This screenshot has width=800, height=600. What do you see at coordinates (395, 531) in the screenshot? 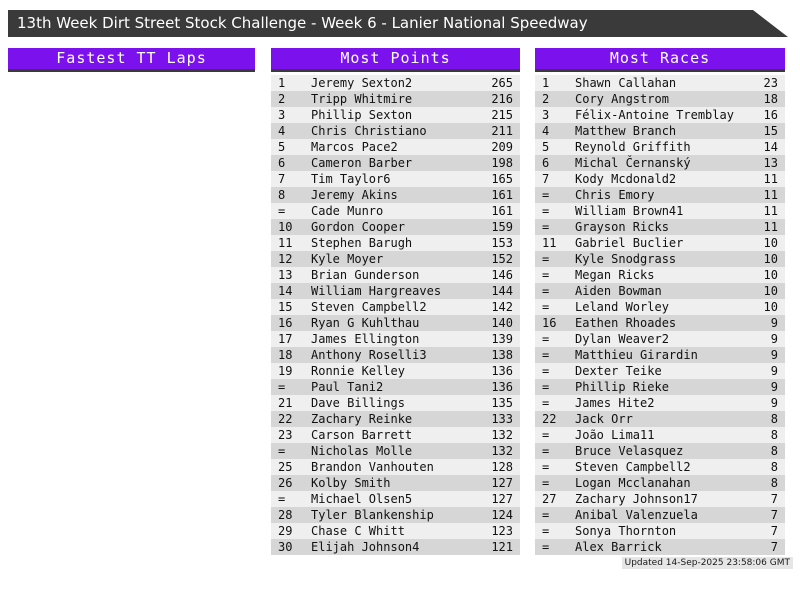
I see `table-row: 29 Chase C Whitt 123` at bounding box center [395, 531].